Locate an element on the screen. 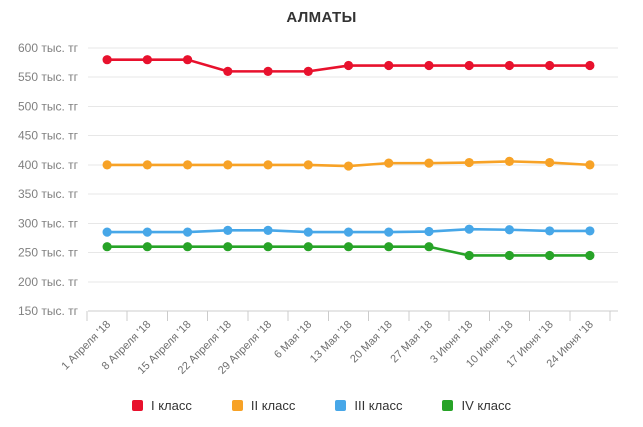  legend-label: I класс is located at coordinates (171, 405).